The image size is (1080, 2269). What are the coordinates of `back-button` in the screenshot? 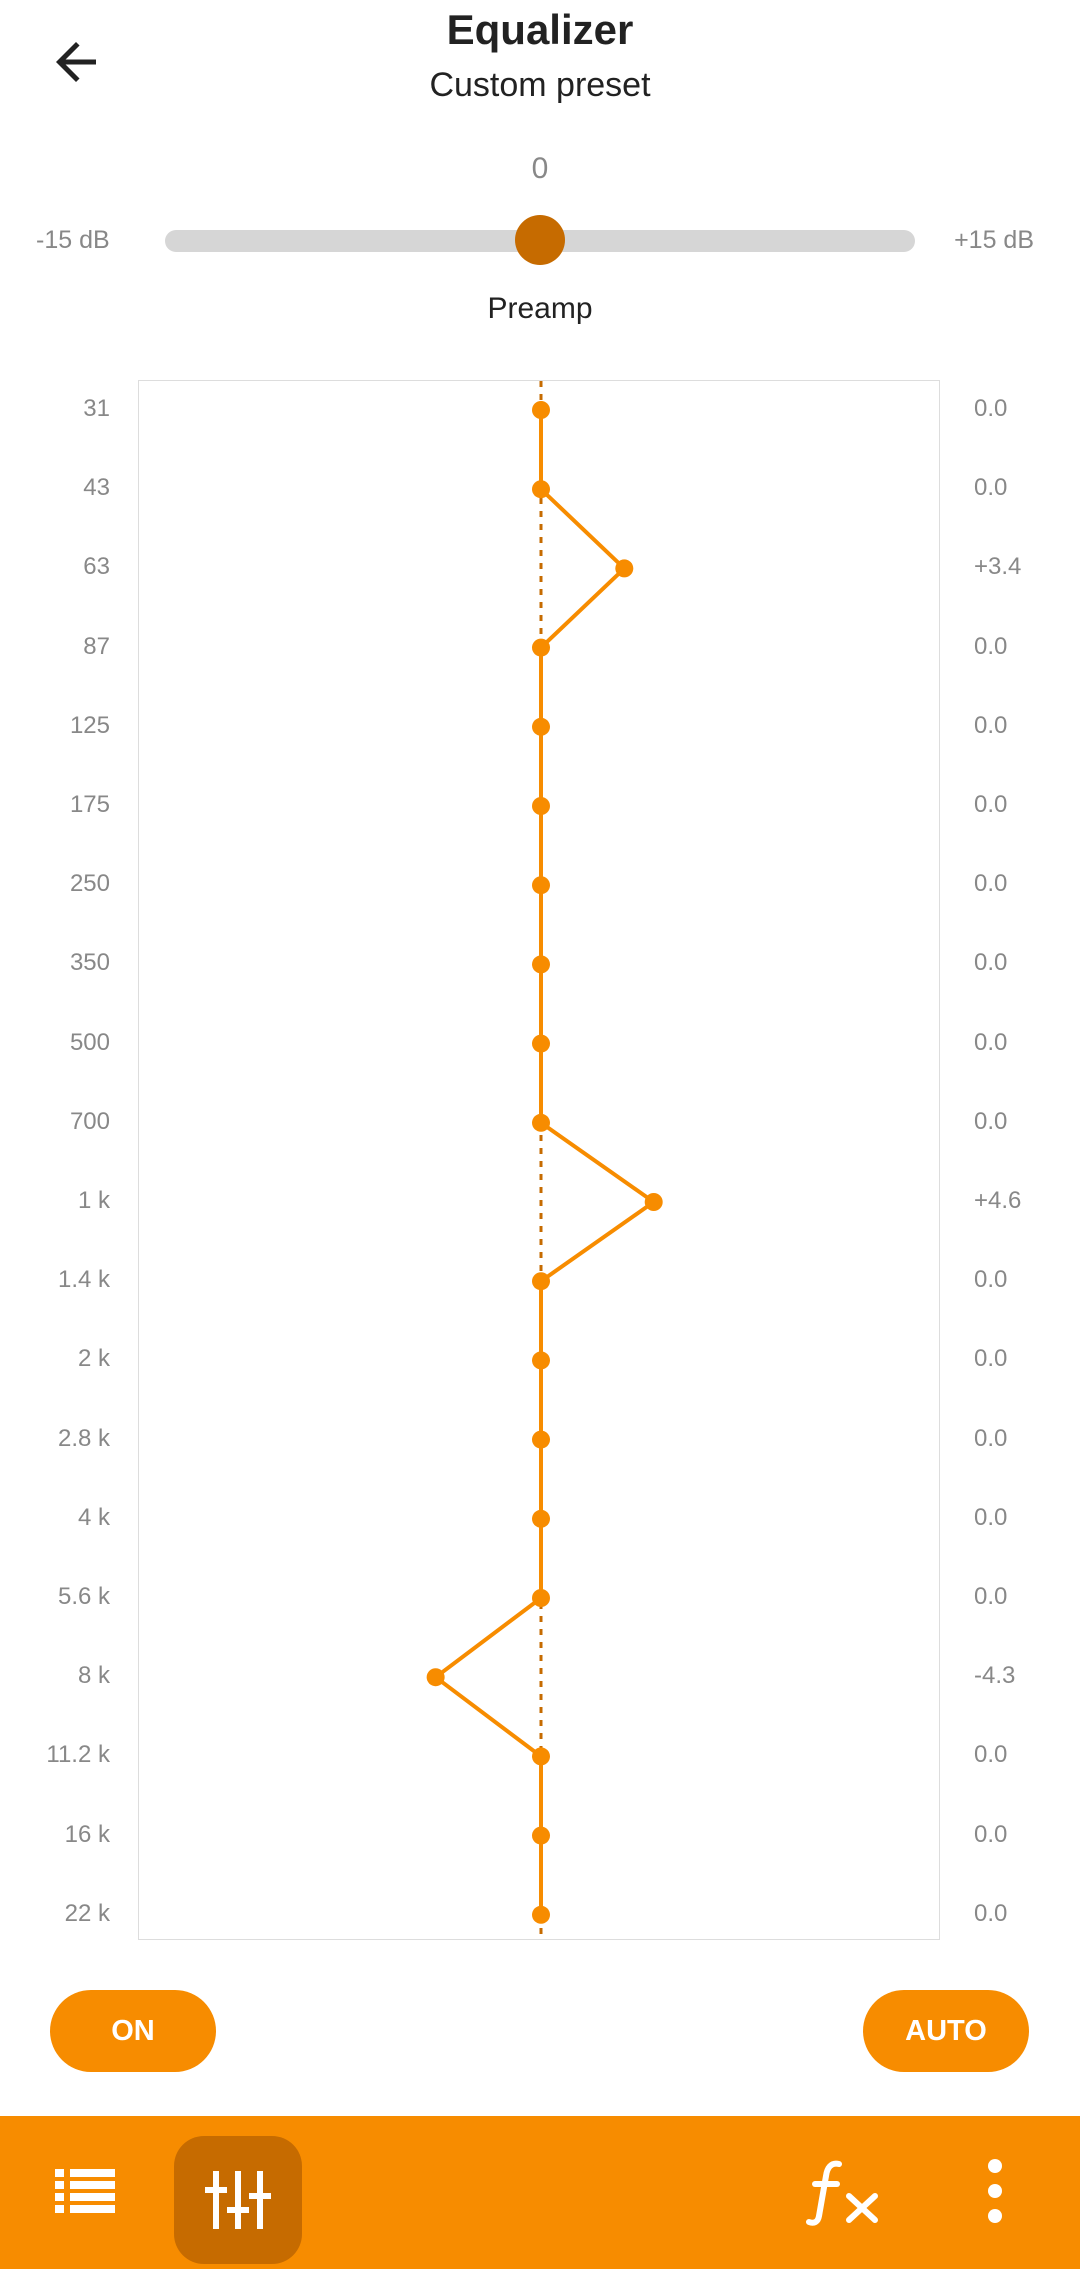 It's located at (76, 62).